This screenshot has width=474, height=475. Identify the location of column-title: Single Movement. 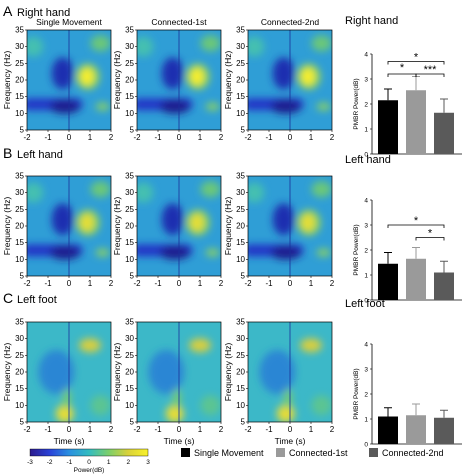
(69, 22).